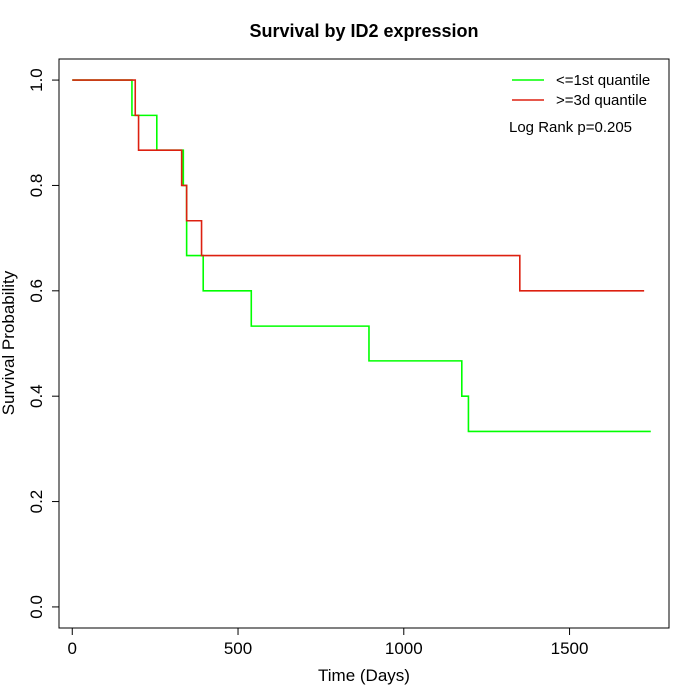 The width and height of the screenshot is (700, 700). I want to click on x-tick-label: 0, so click(72, 648).